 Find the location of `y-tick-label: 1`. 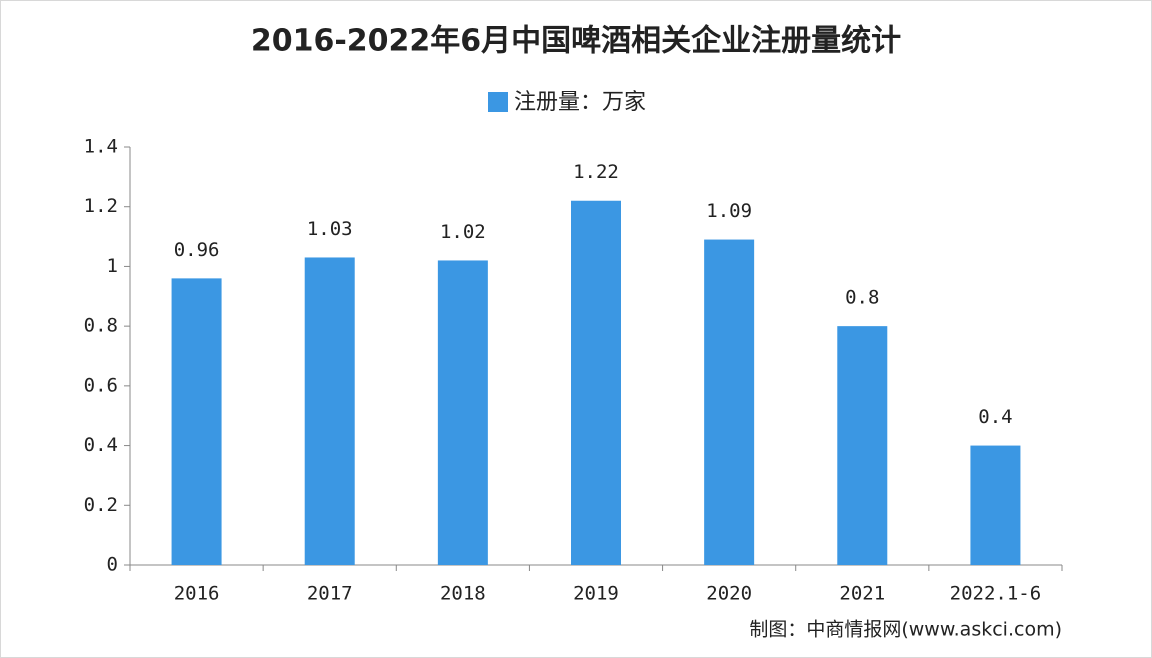

y-tick-label: 1 is located at coordinates (112, 266).